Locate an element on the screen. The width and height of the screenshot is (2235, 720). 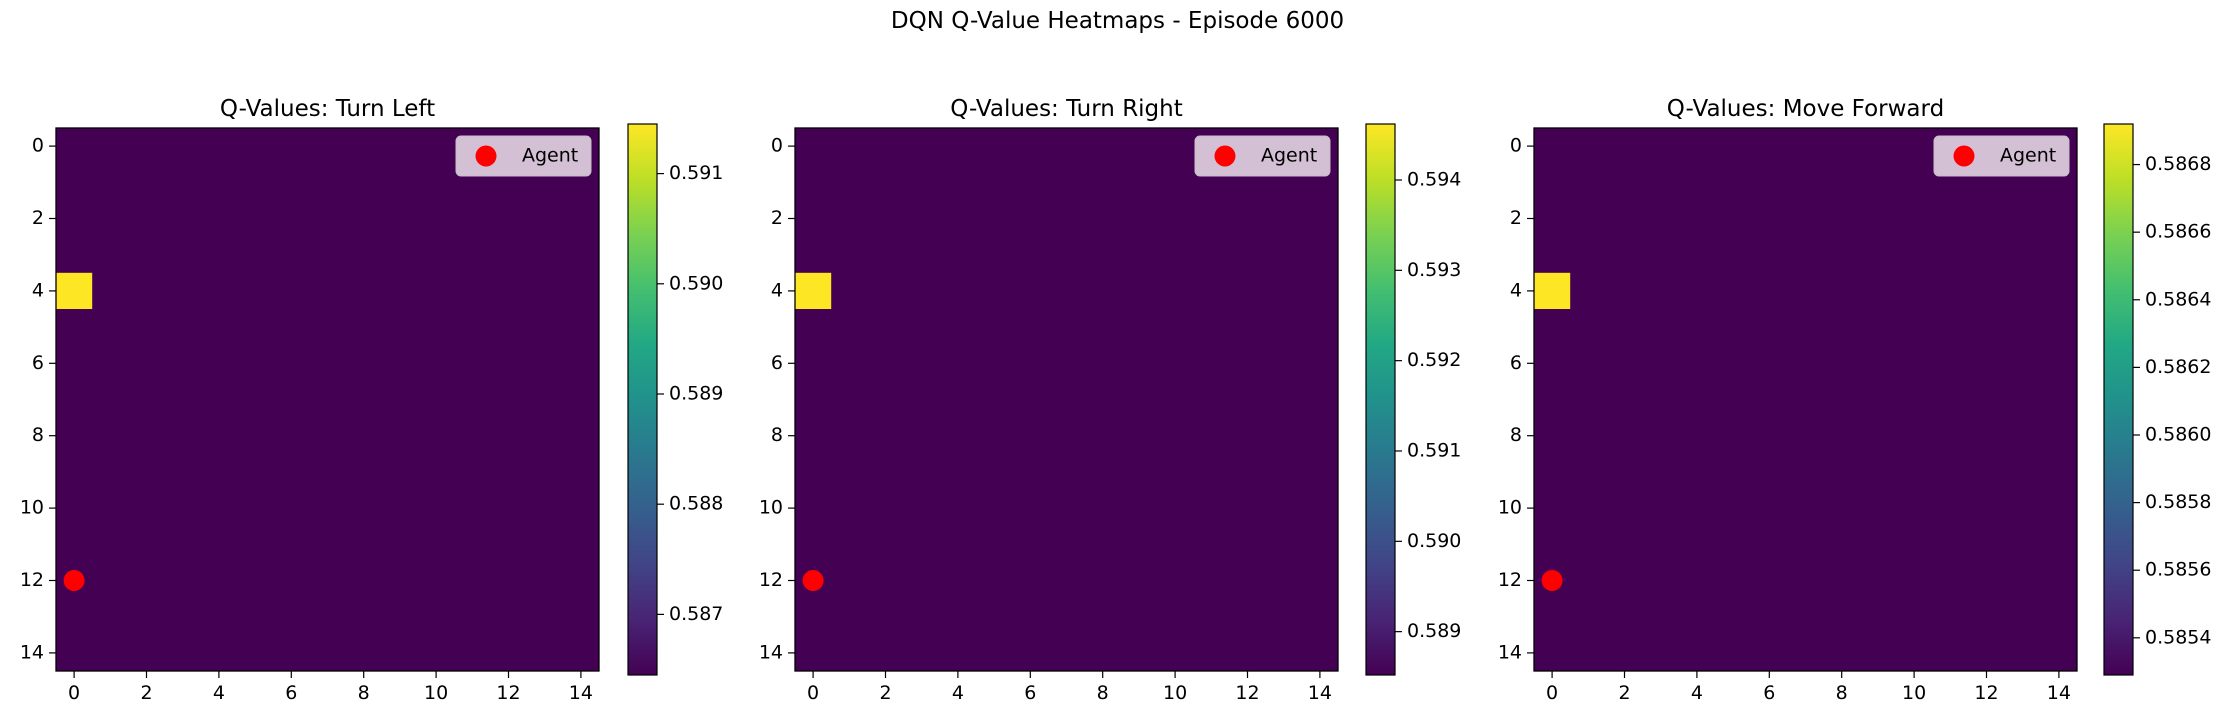
colorbar-tick-label: 0.5868 is located at coordinates (2178, 164).